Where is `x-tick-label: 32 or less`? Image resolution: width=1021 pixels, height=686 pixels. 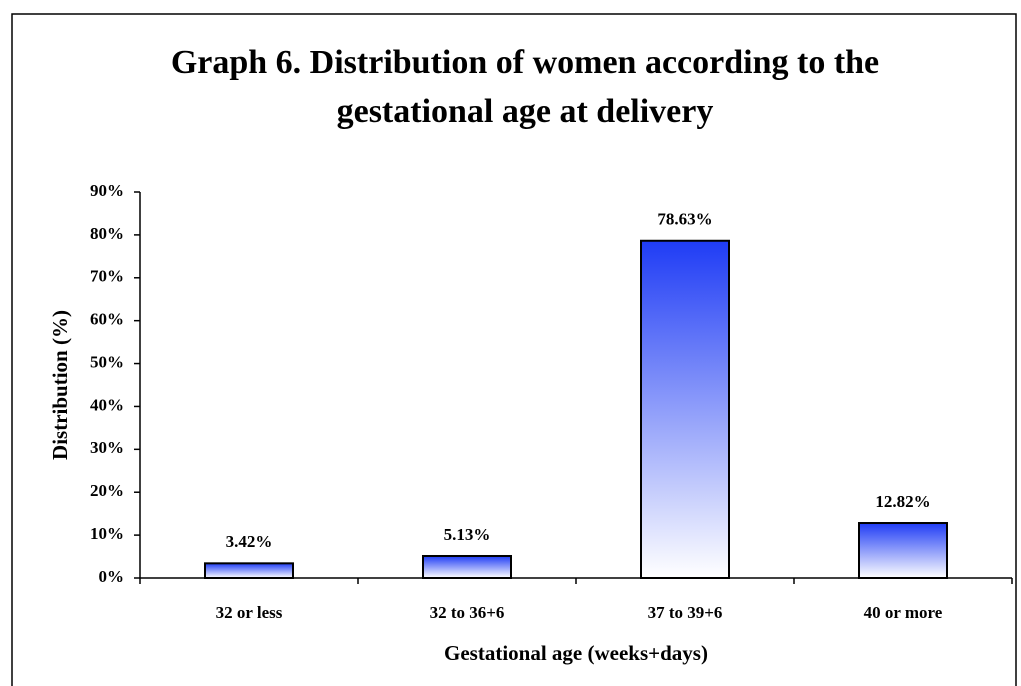
x-tick-label: 32 or less is located at coordinates (249, 612).